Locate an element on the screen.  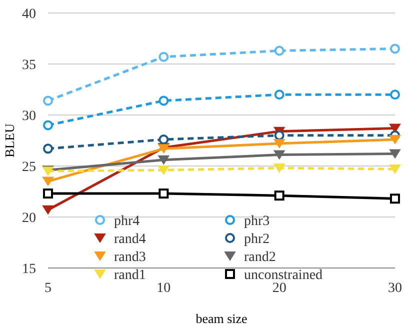
y-tick-label: 35 is located at coordinates (29, 65).